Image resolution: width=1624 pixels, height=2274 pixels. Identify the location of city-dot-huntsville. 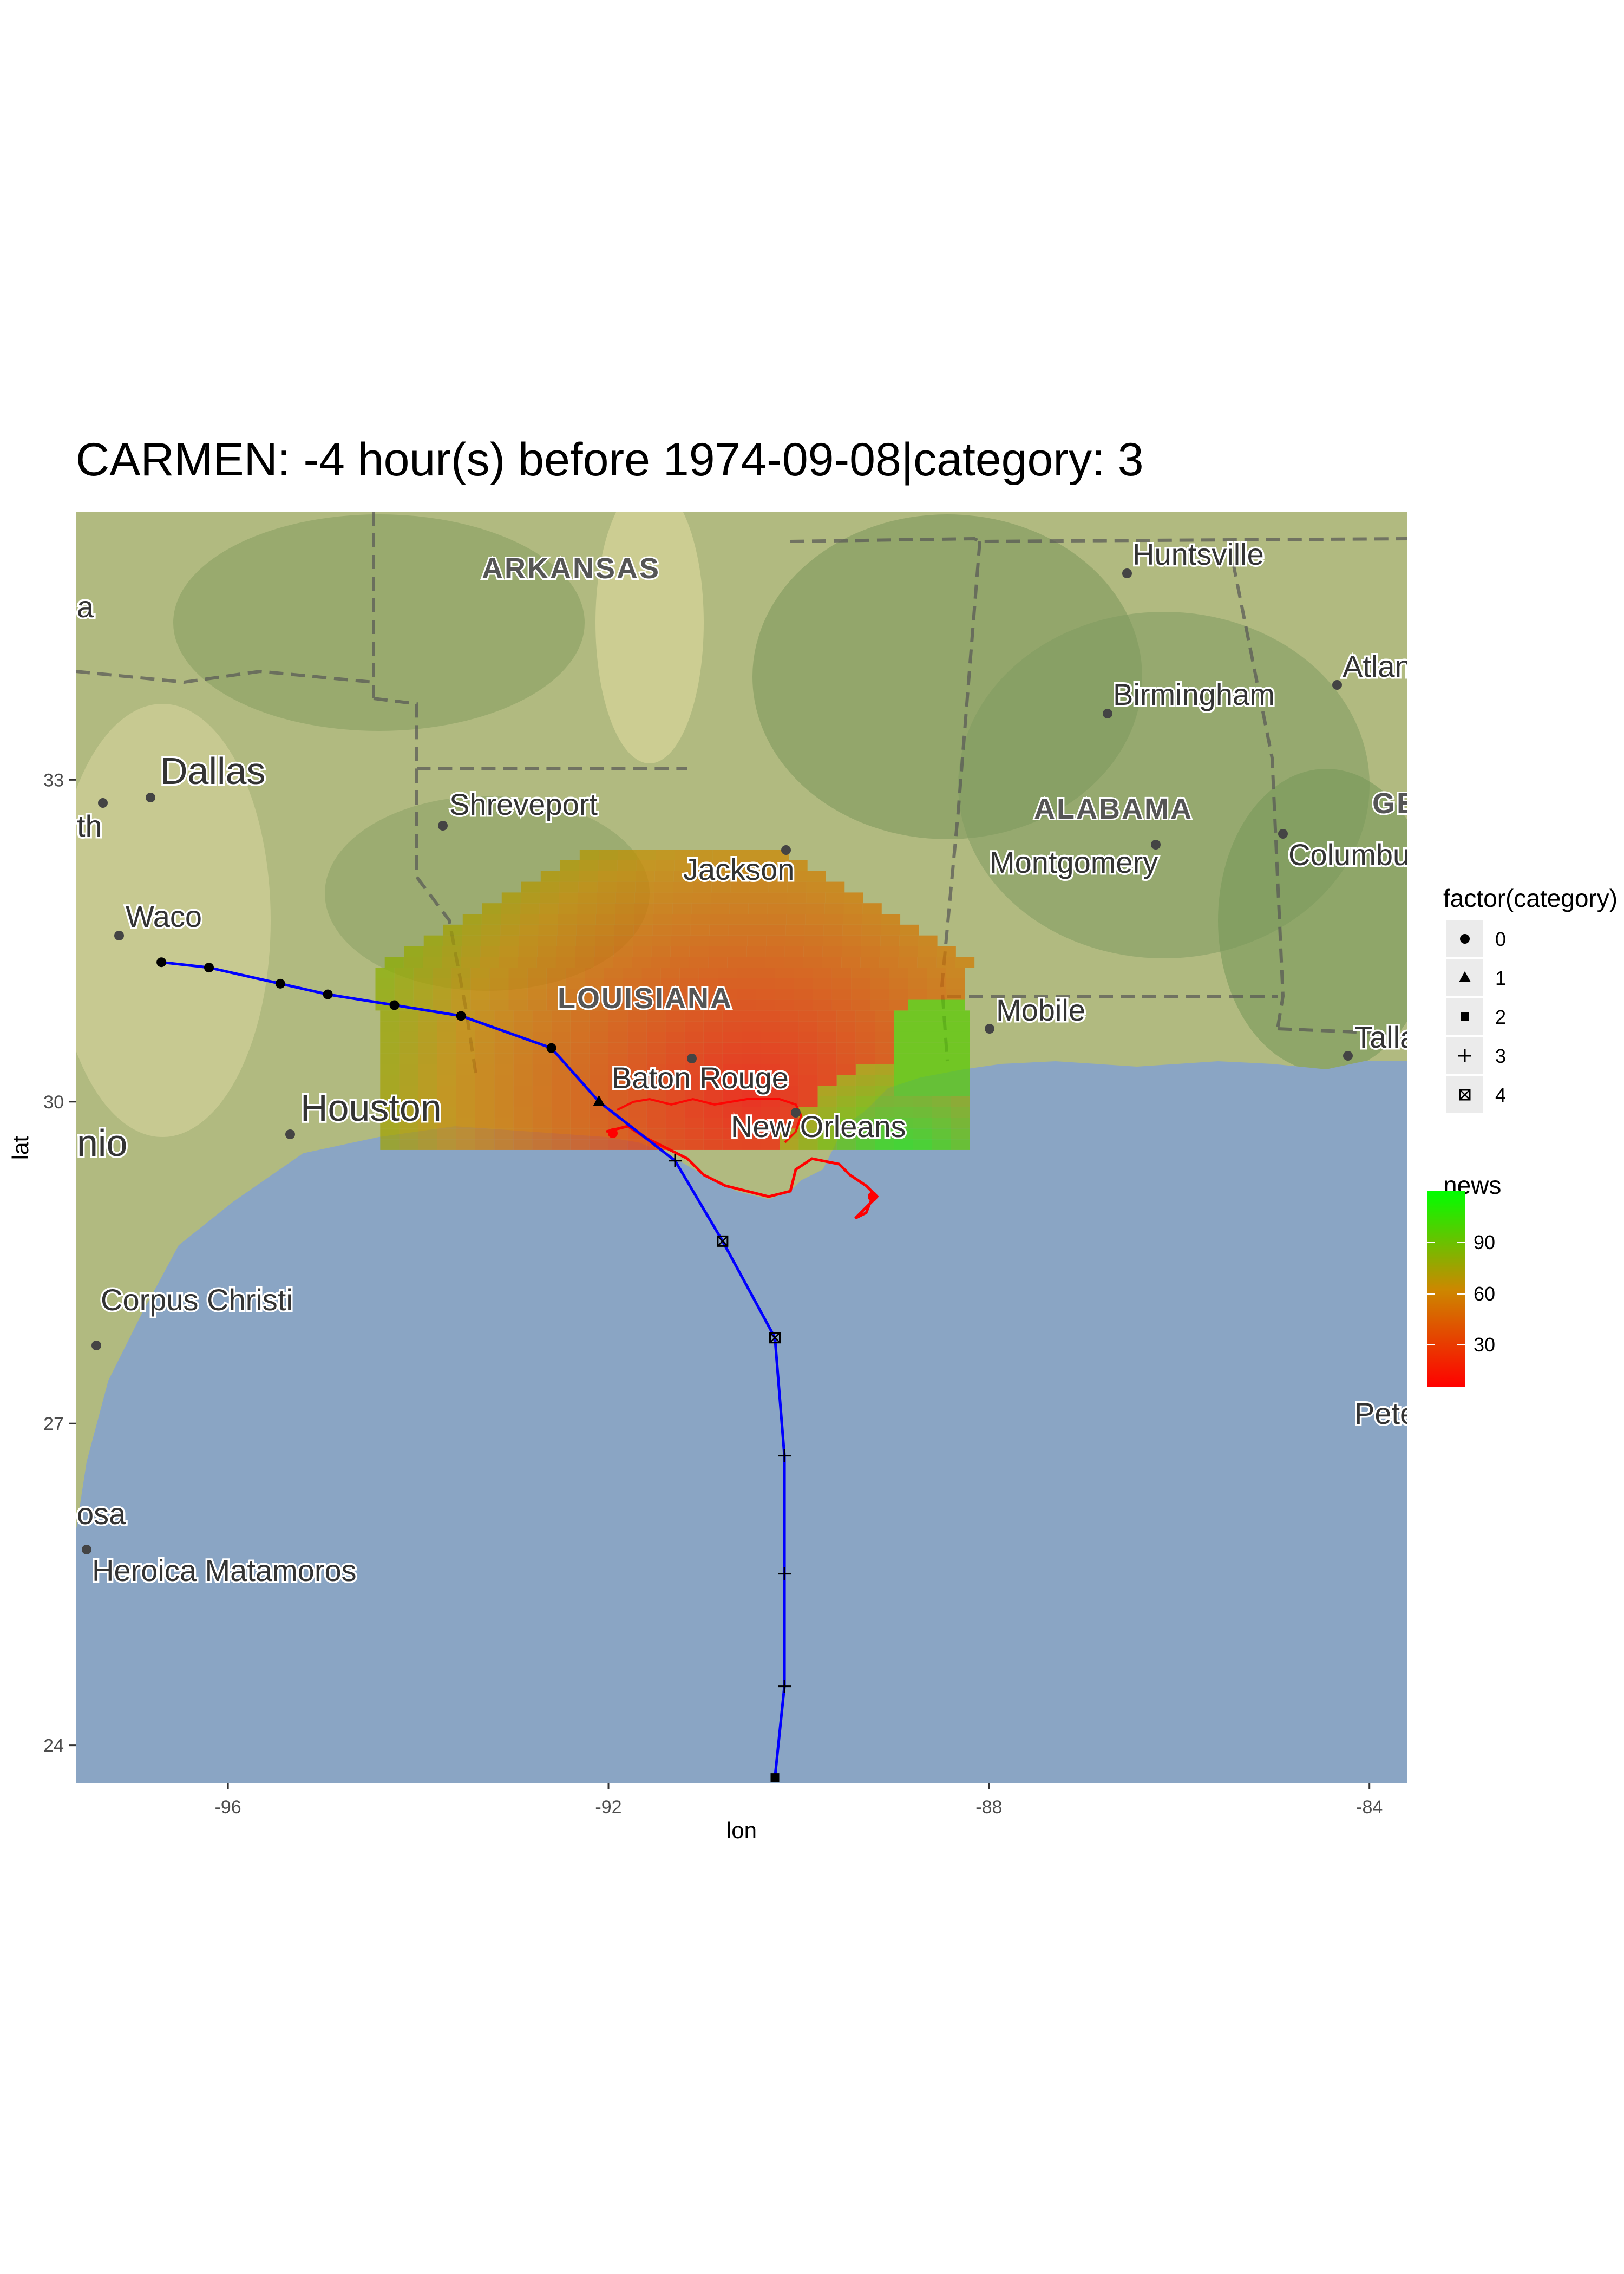
(1127, 573).